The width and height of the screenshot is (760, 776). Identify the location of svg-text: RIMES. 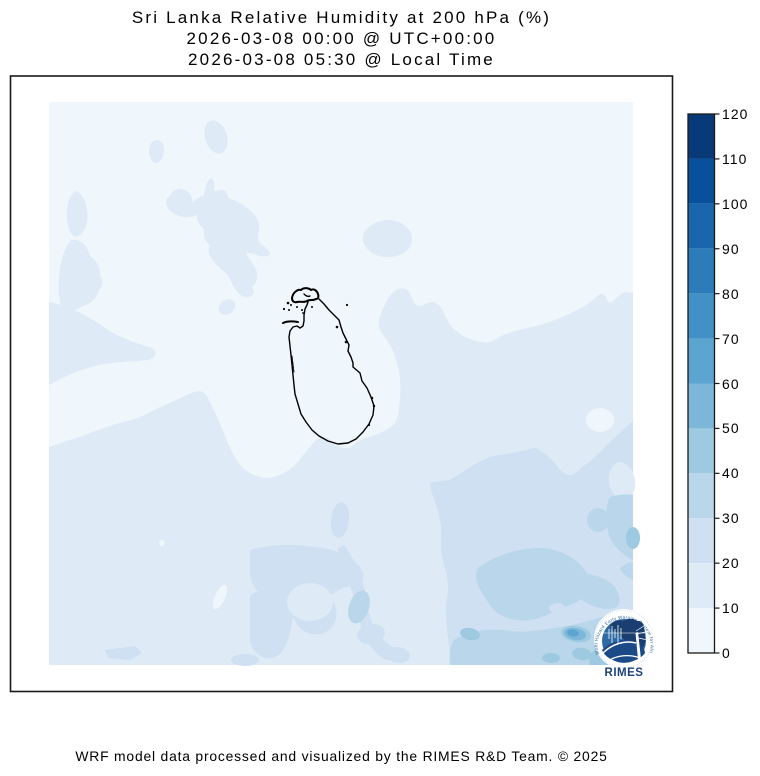
(624, 673).